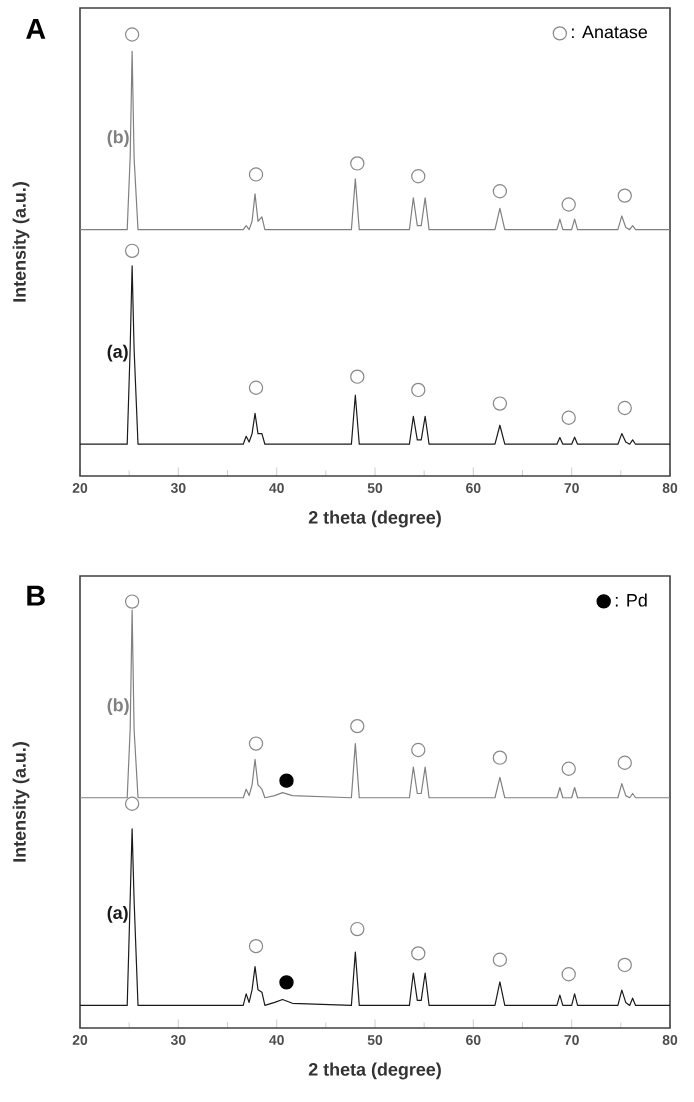  Describe the element at coordinates (631, 600) in the screenshot. I see `legend-label: : Pd` at that location.